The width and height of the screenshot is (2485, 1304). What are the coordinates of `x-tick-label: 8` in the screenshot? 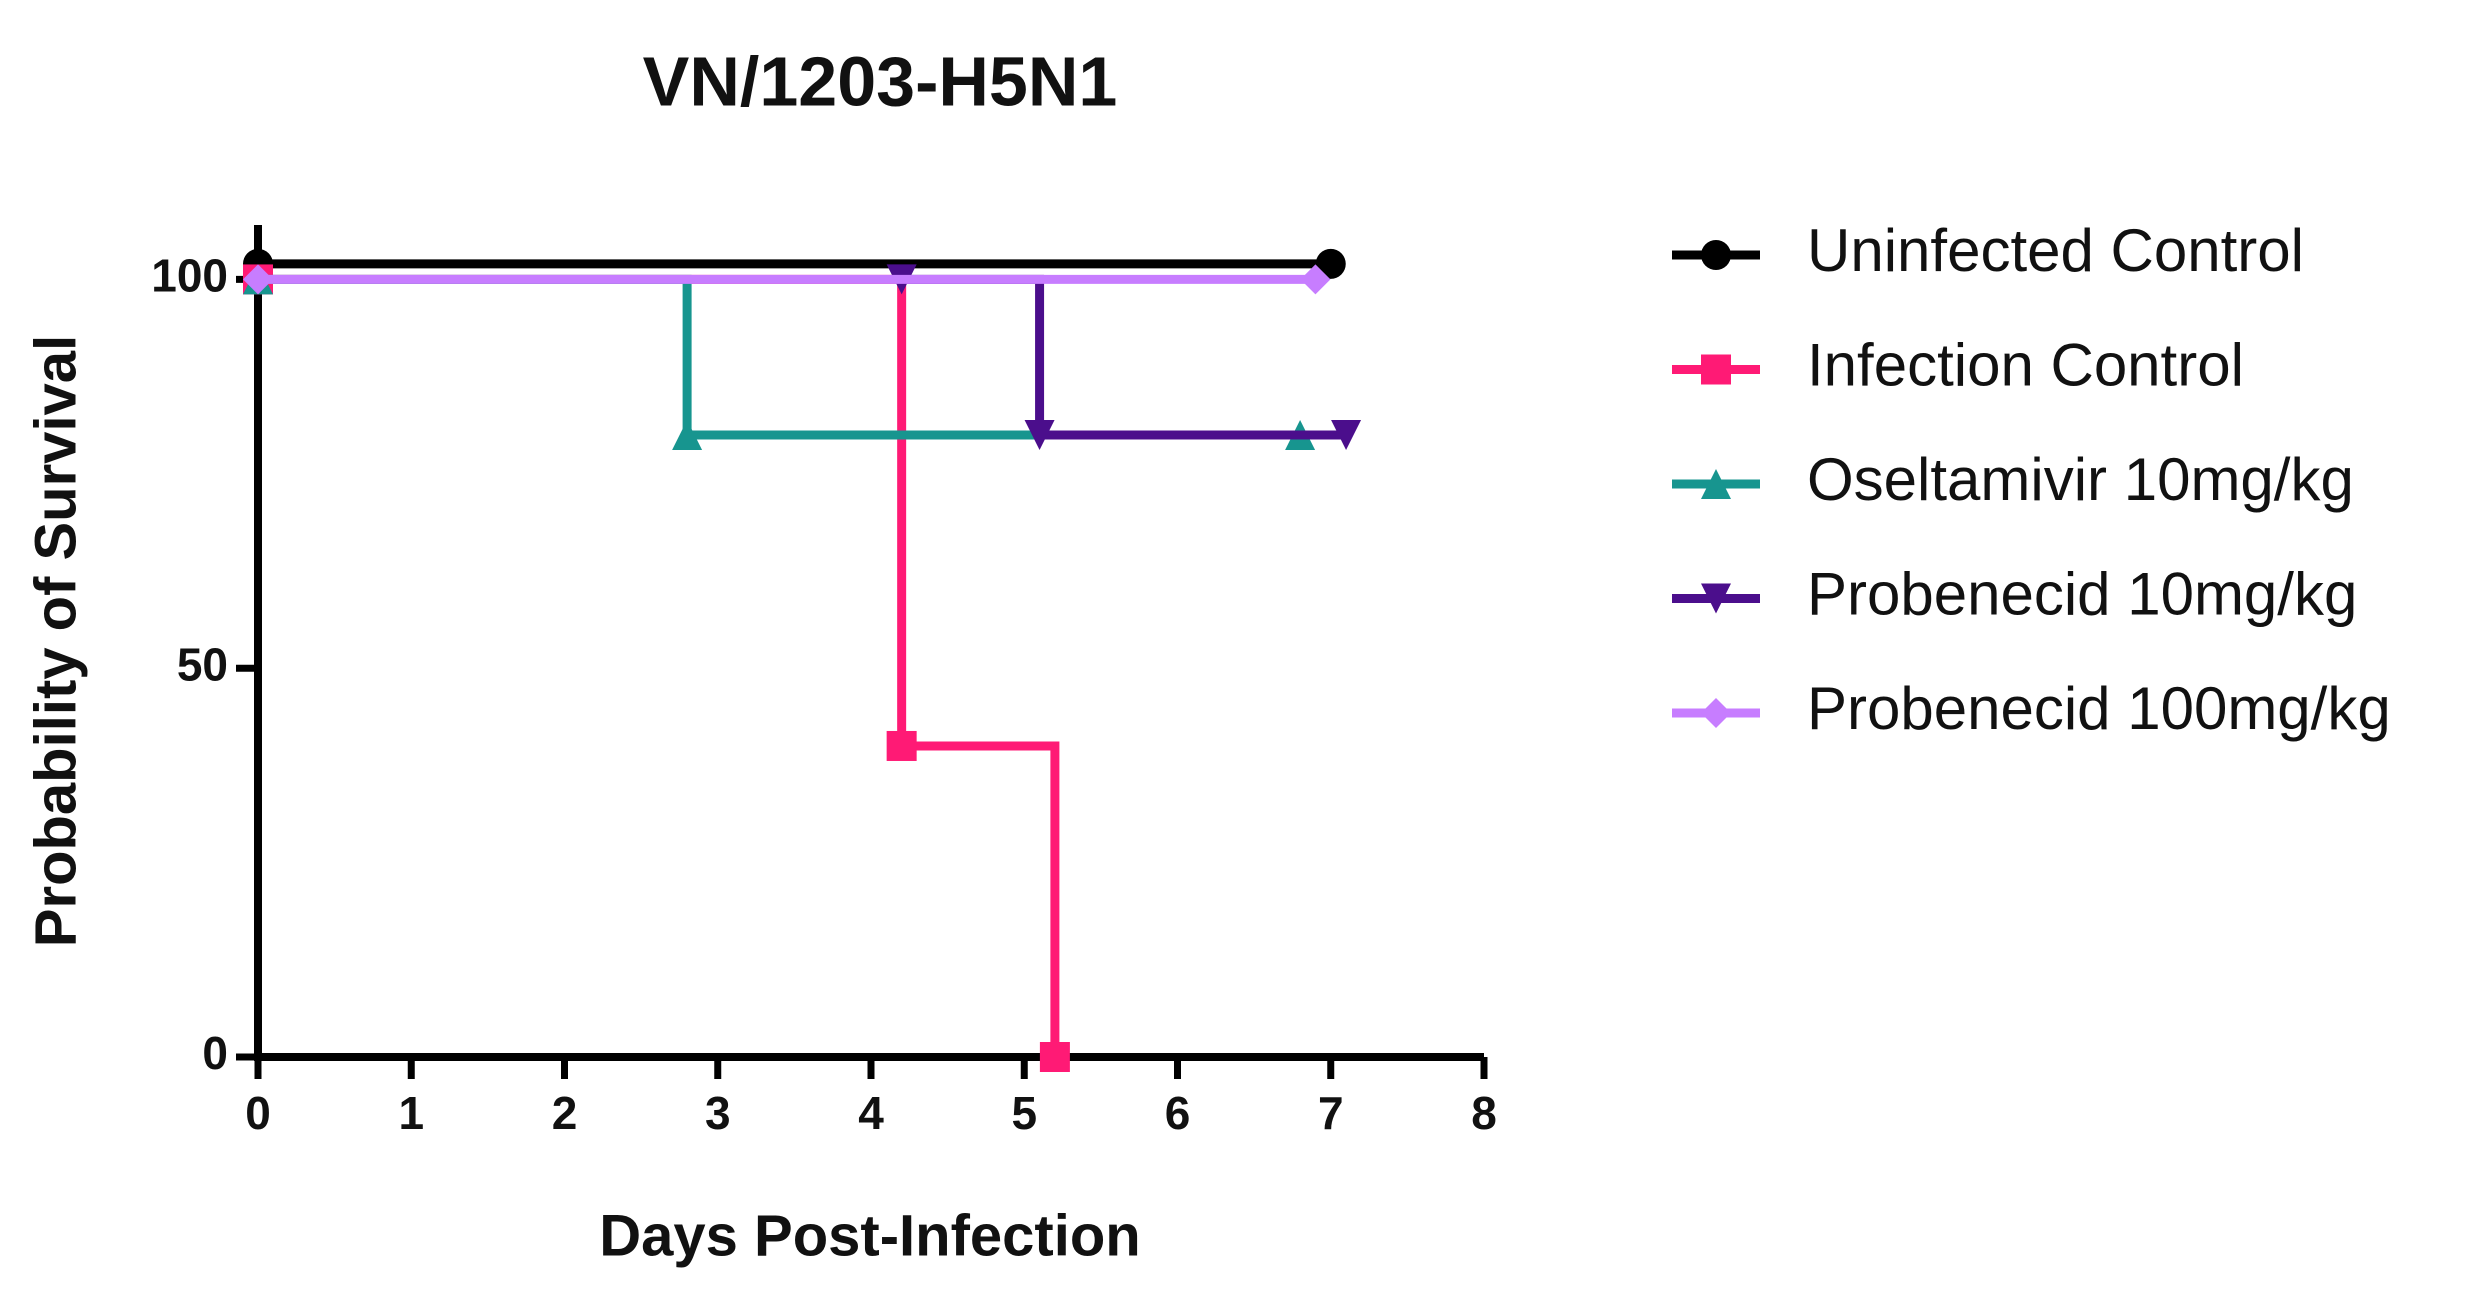 It's located at (1484, 1113).